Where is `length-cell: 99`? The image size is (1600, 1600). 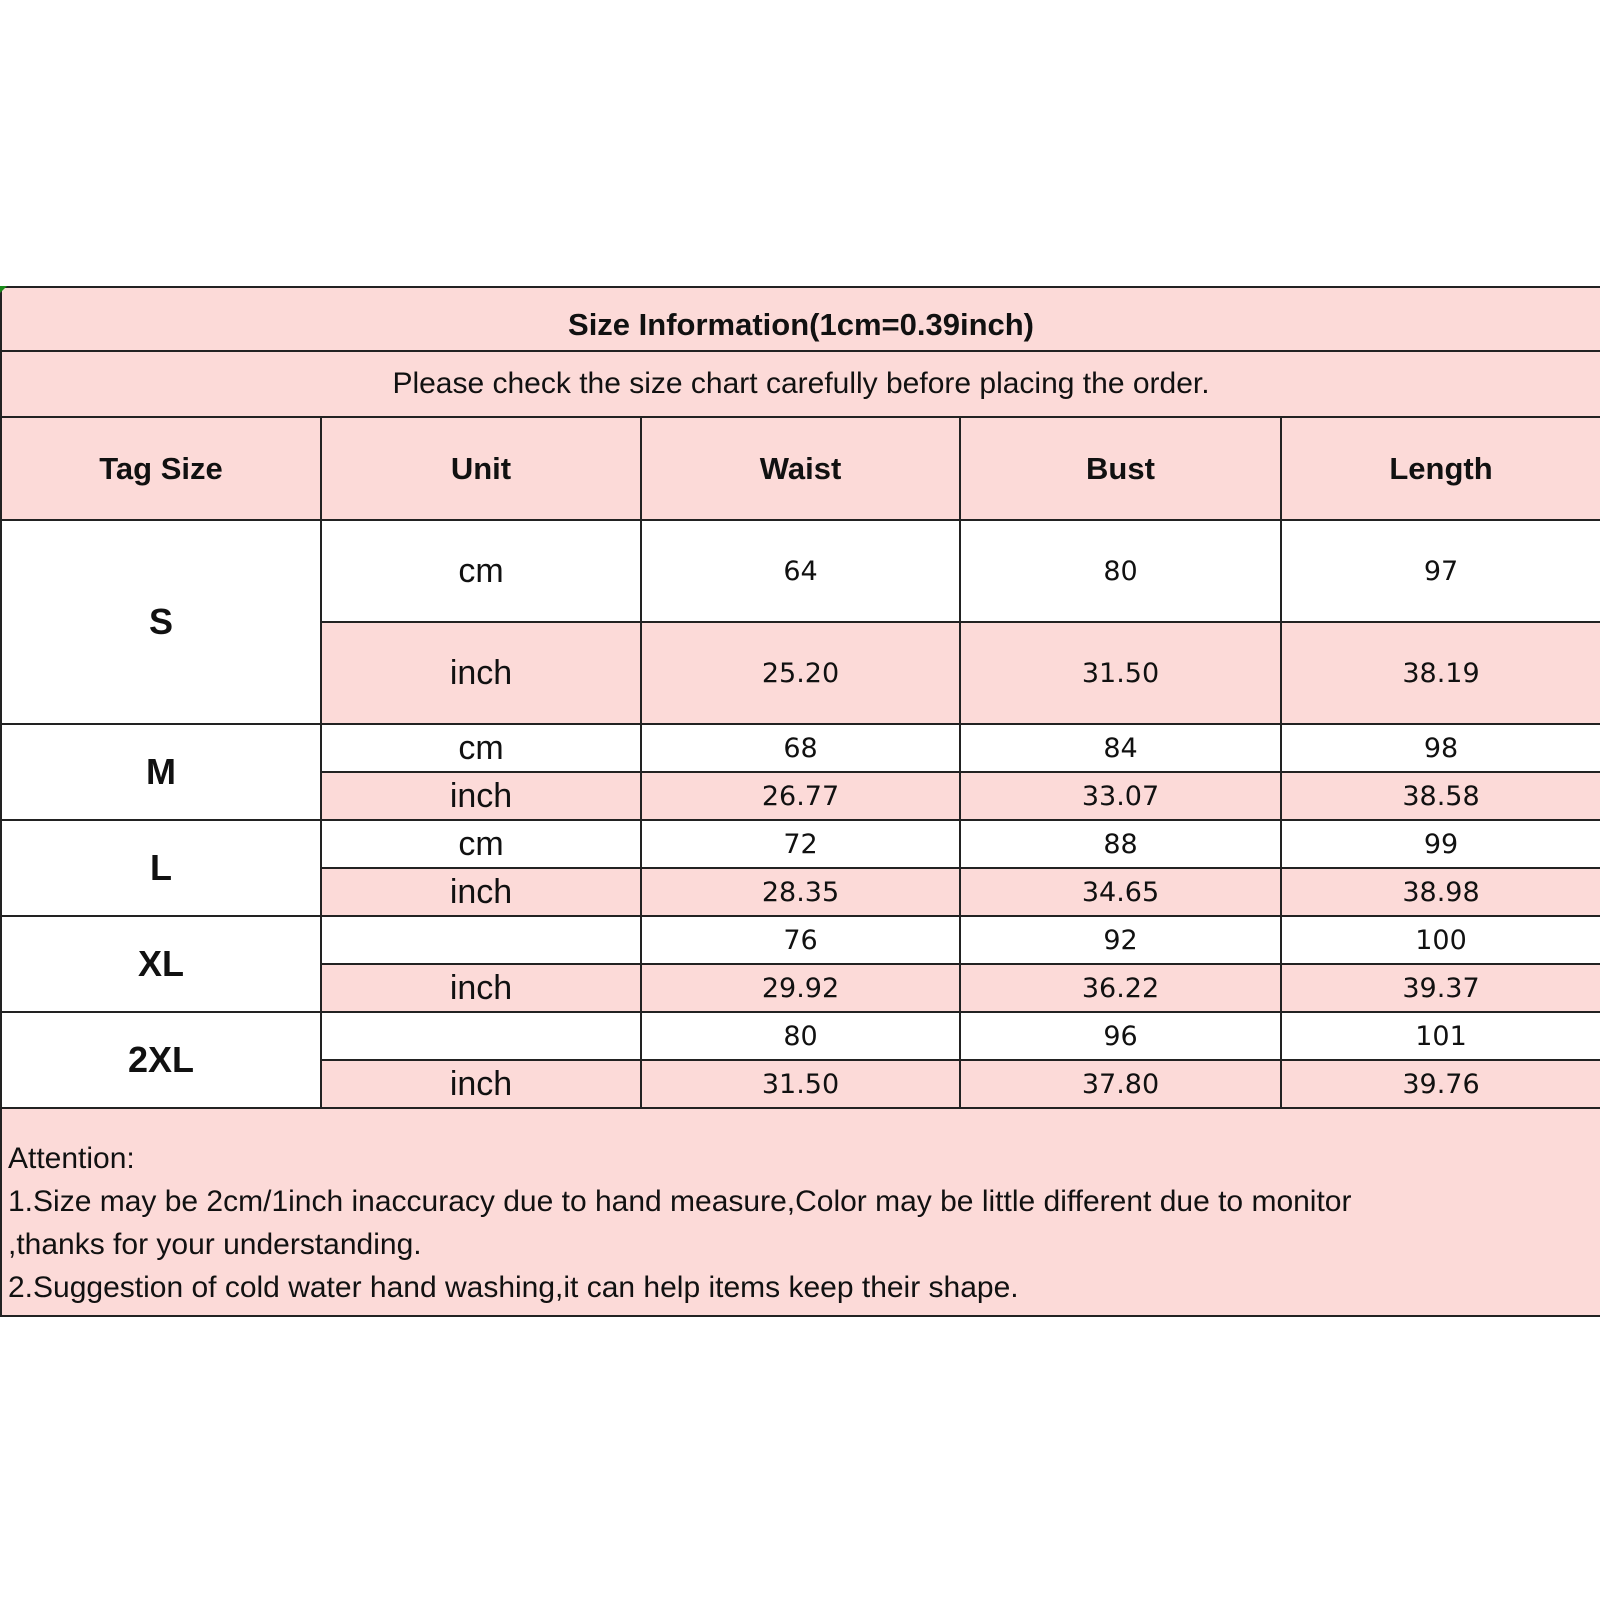 length-cell: 99 is located at coordinates (1439, 844).